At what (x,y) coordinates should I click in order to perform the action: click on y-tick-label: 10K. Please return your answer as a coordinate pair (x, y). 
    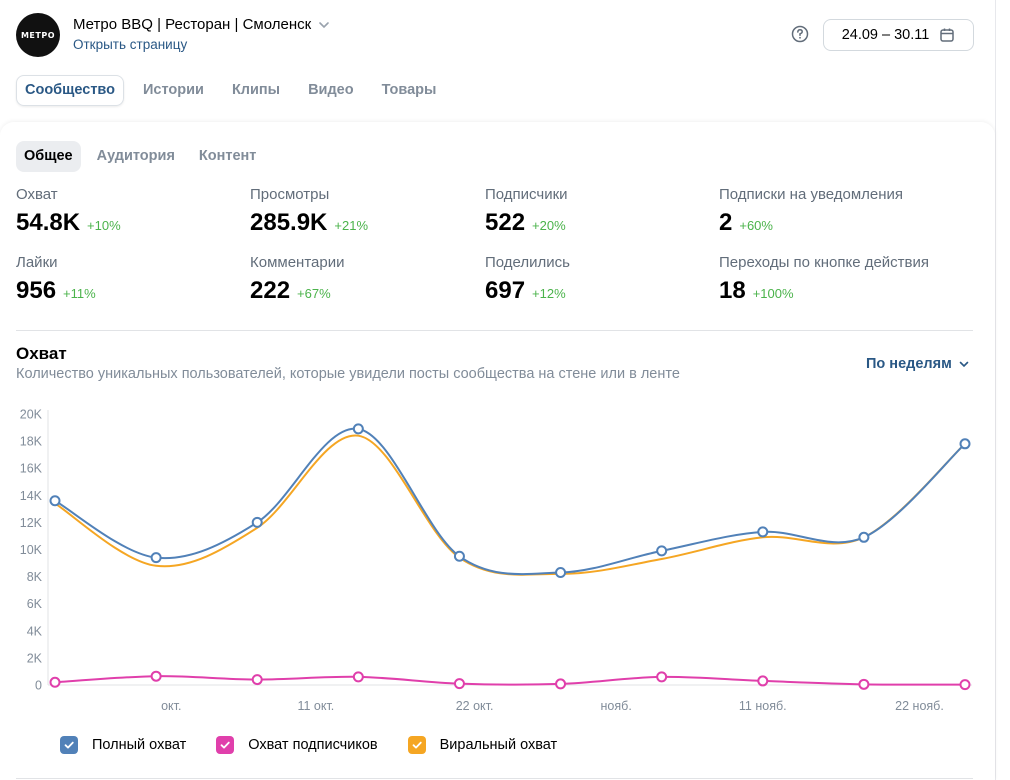
    Looking at the image, I should click on (31, 550).